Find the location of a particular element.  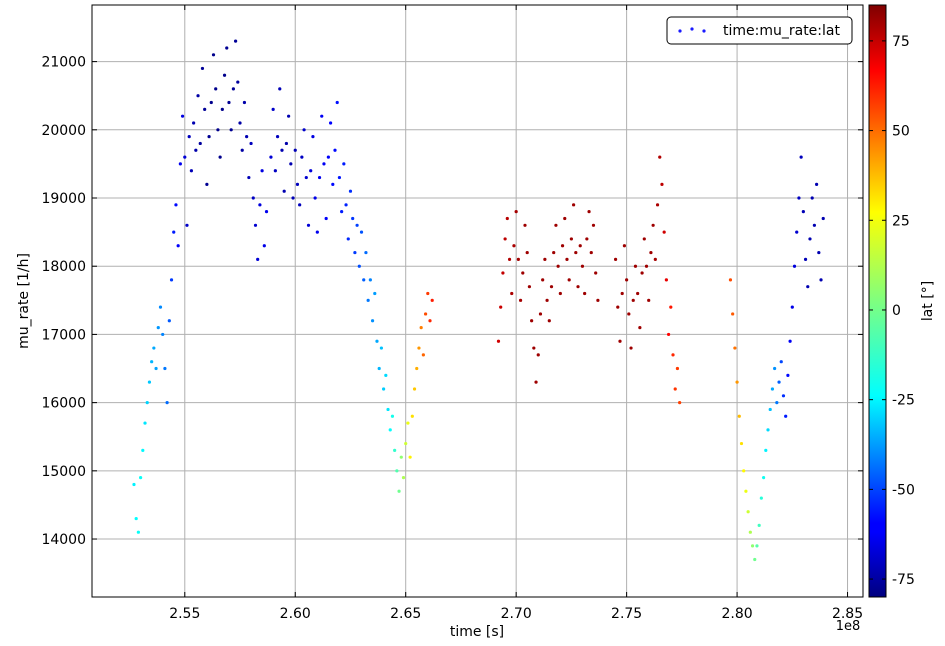

legend: time:mu_rate:lat is located at coordinates (759, 30).